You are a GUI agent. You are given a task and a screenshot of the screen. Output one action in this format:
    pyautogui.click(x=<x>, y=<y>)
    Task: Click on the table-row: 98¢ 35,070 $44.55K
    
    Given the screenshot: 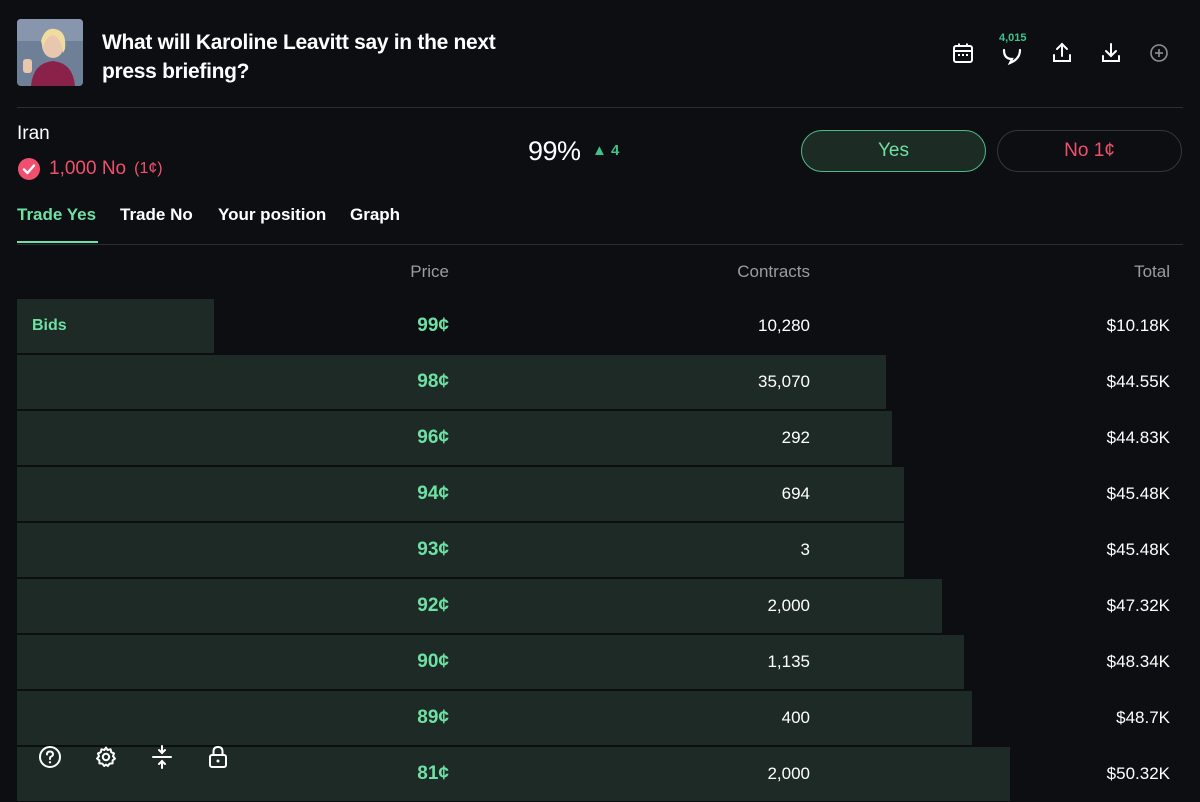 What is the action you would take?
    pyautogui.click(x=600, y=382)
    